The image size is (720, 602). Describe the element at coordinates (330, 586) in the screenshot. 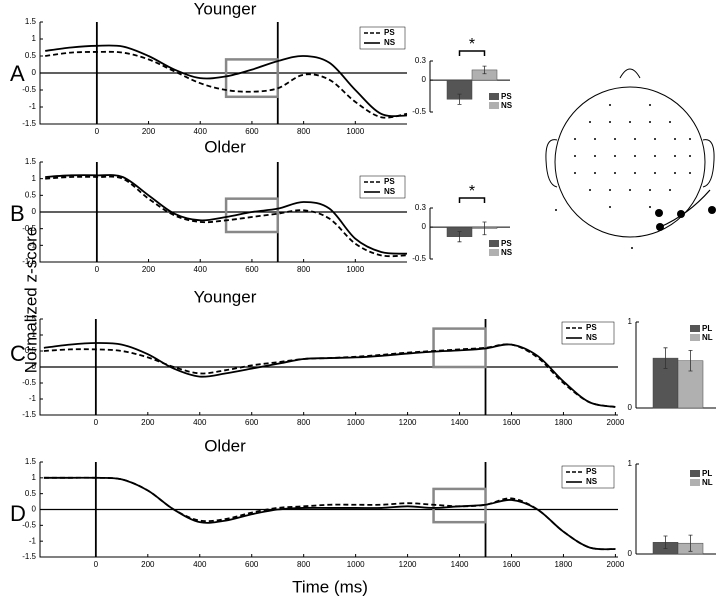

I see `x-axis-label: Time (ms)` at that location.